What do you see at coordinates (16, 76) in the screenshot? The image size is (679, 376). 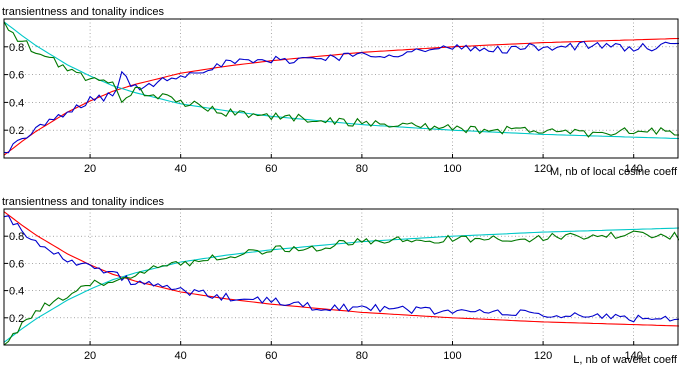 I see `top-chart-ytick-label: 0.6` at bounding box center [16, 76].